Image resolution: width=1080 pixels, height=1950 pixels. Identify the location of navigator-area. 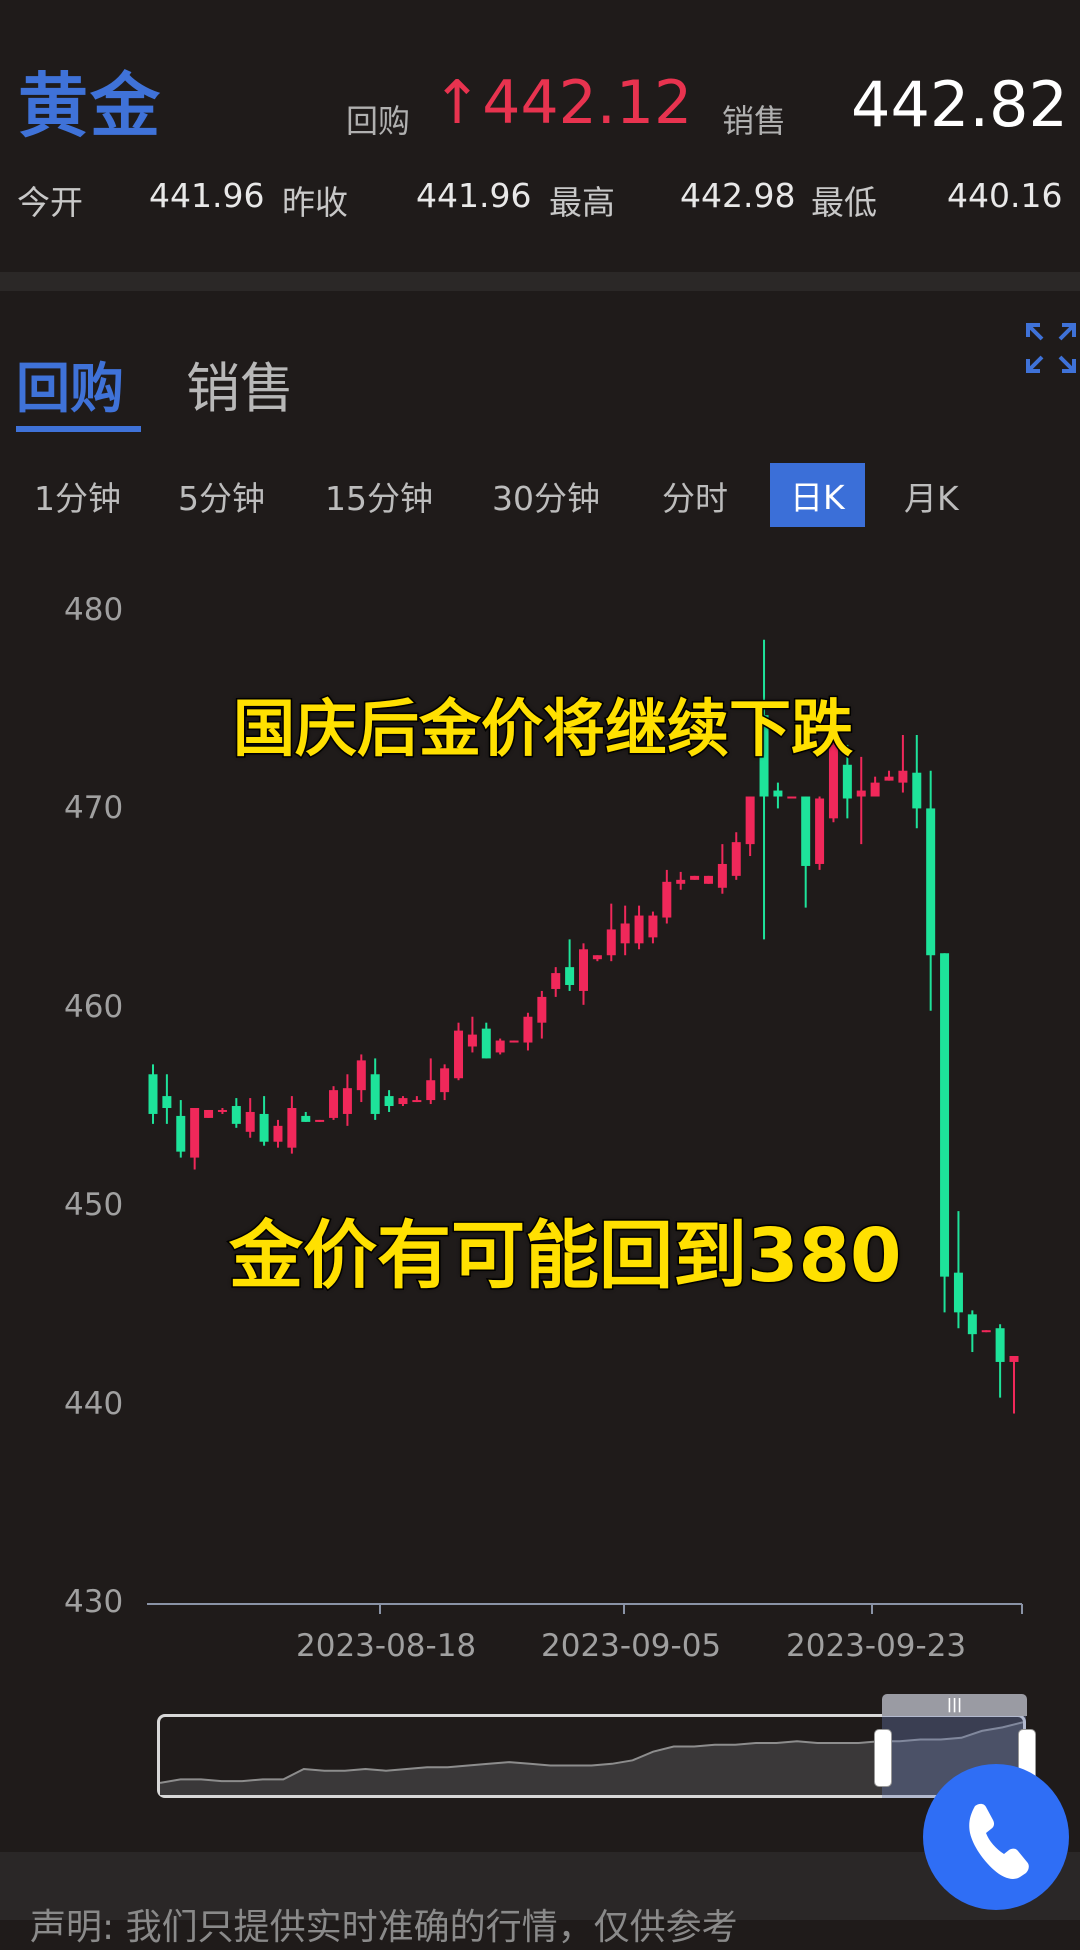
(591, 1758).